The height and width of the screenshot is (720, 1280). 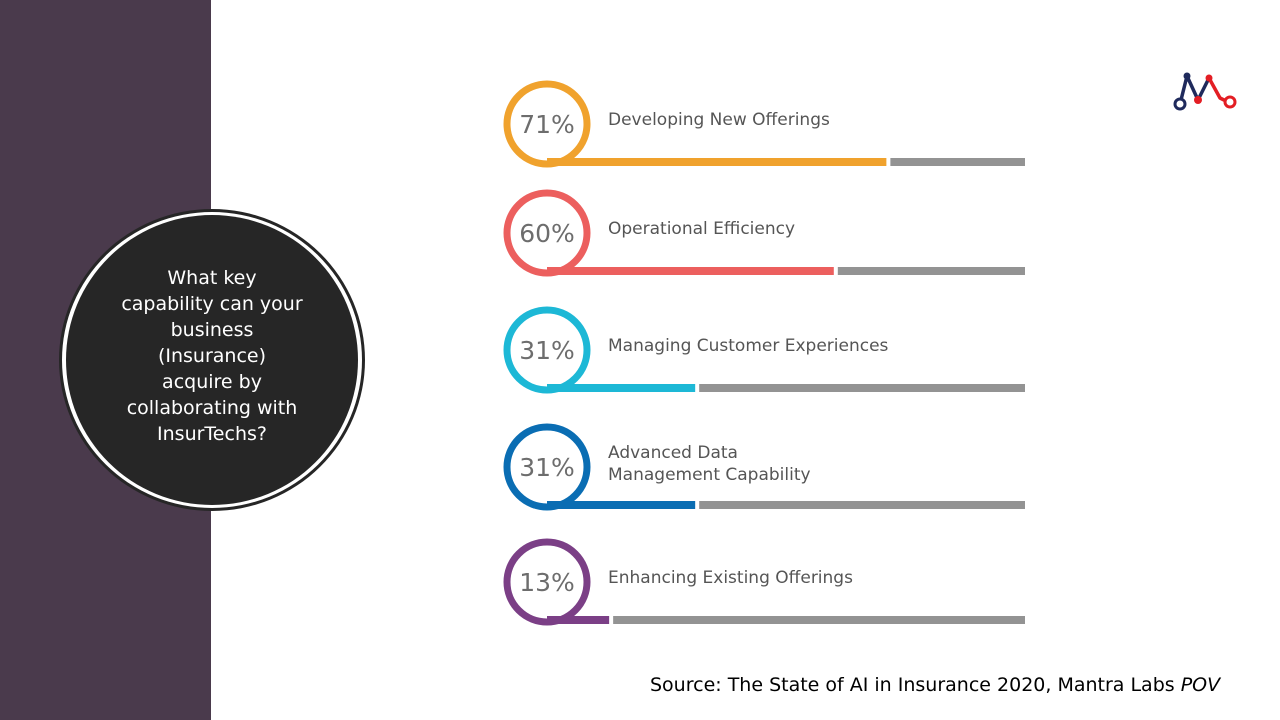 I want to click on question-line: collaborating with, so click(x=212, y=408).